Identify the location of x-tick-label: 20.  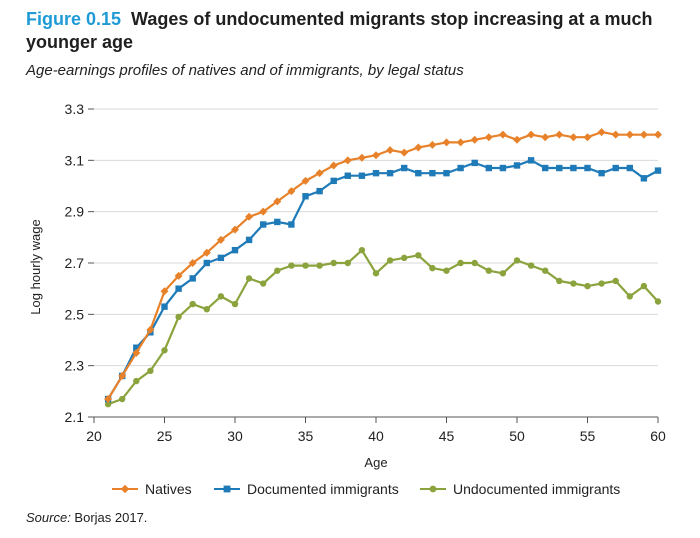
(94, 436).